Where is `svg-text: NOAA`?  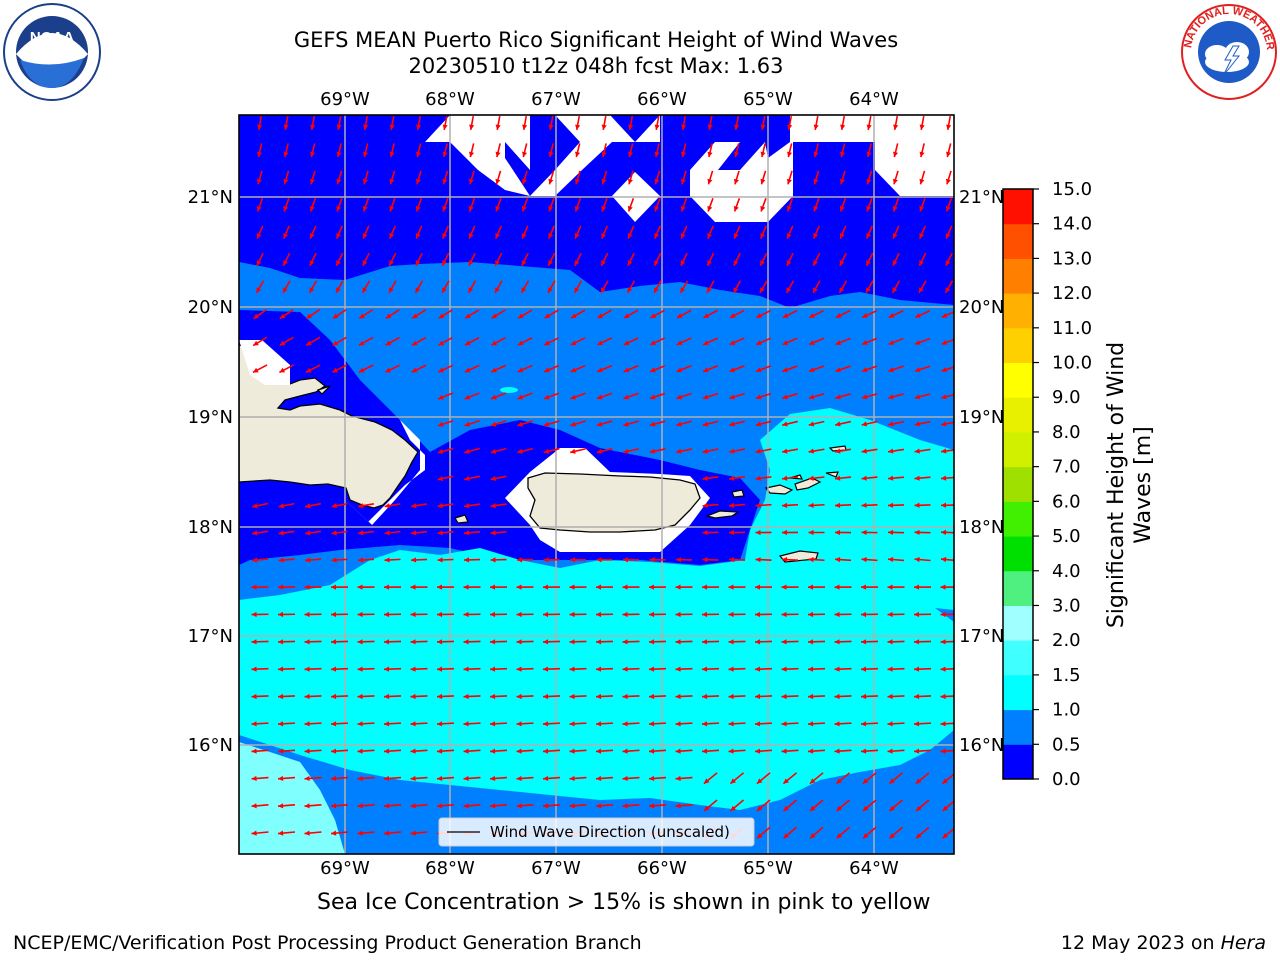 svg-text: NOAA is located at coordinates (52, 37).